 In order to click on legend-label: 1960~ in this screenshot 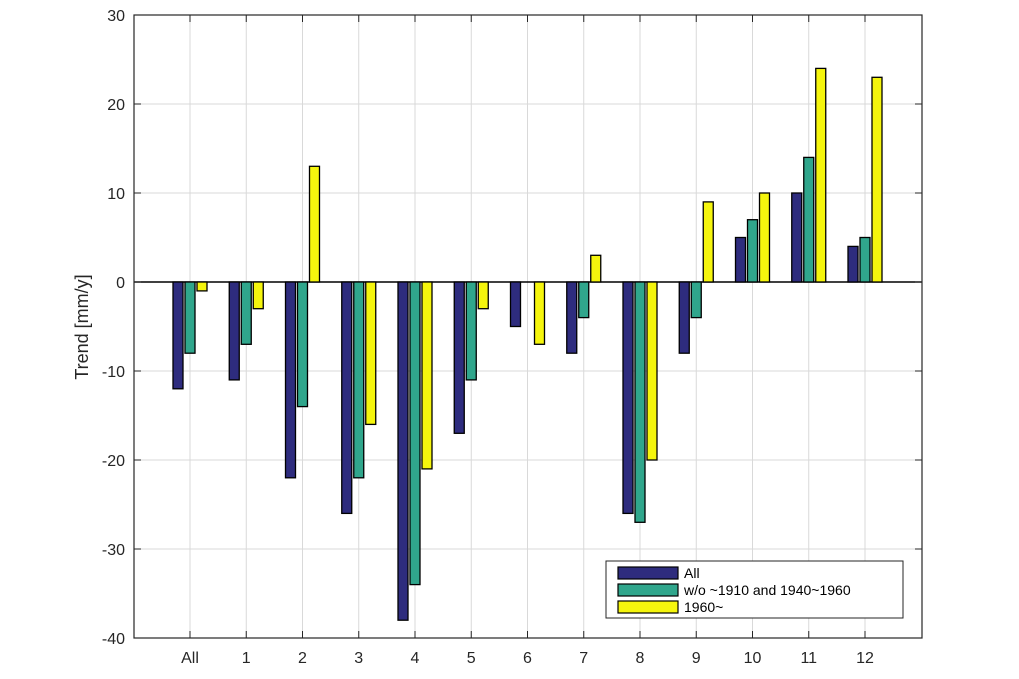, I will do `click(703, 607)`.